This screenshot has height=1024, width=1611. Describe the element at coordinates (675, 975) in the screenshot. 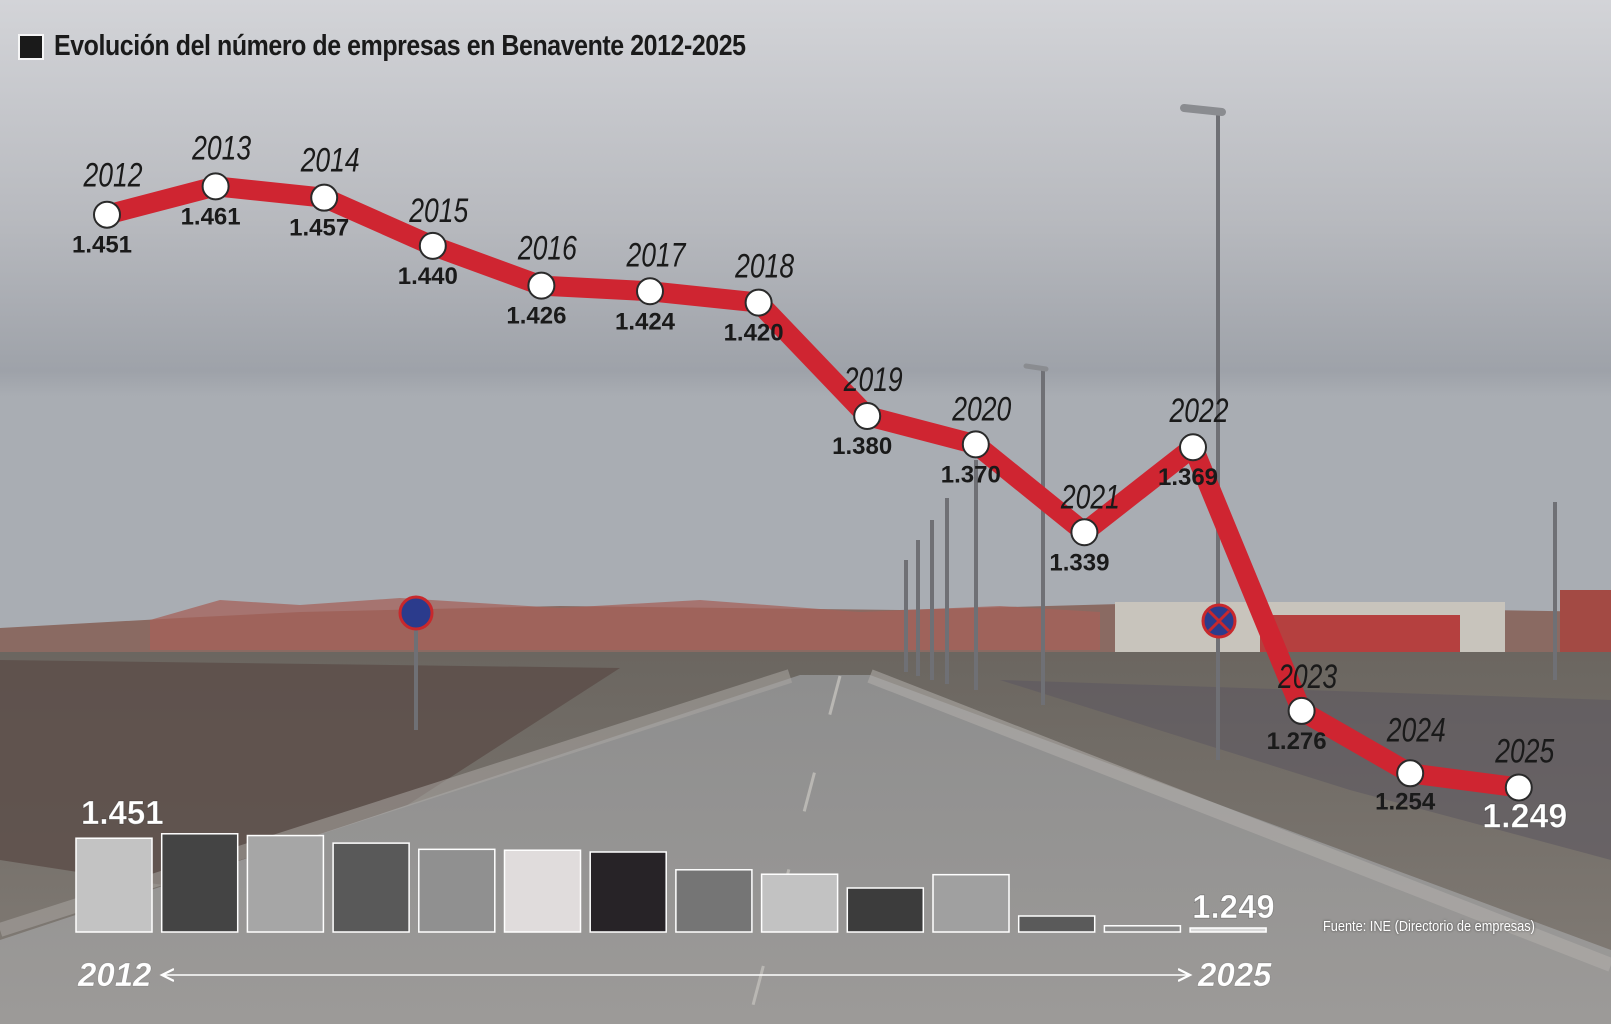

I see `bar-axis: 2012 2025` at that location.